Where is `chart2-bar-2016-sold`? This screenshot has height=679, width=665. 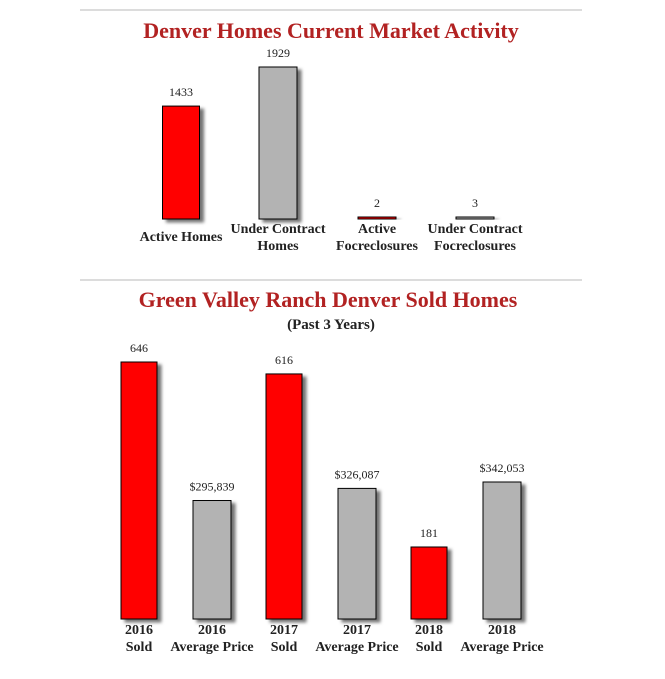 chart2-bar-2016-sold is located at coordinates (139, 490).